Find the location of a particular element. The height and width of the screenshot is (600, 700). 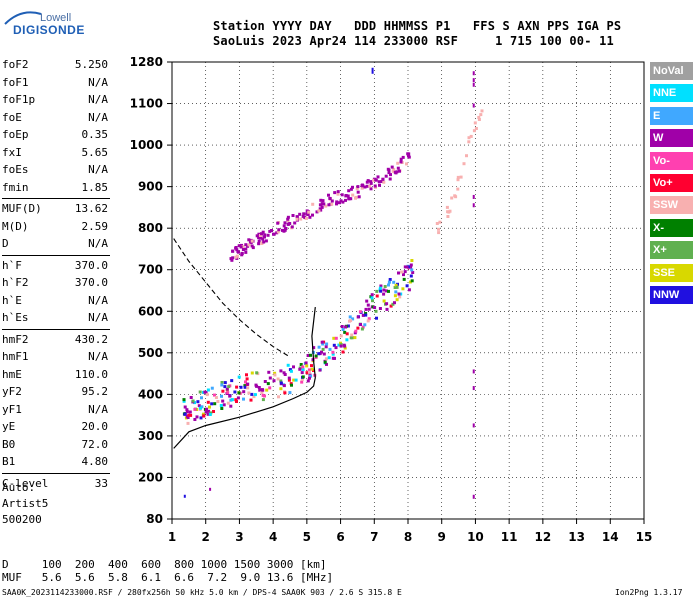

param-value: 4.80 is located at coordinates (95, 461).